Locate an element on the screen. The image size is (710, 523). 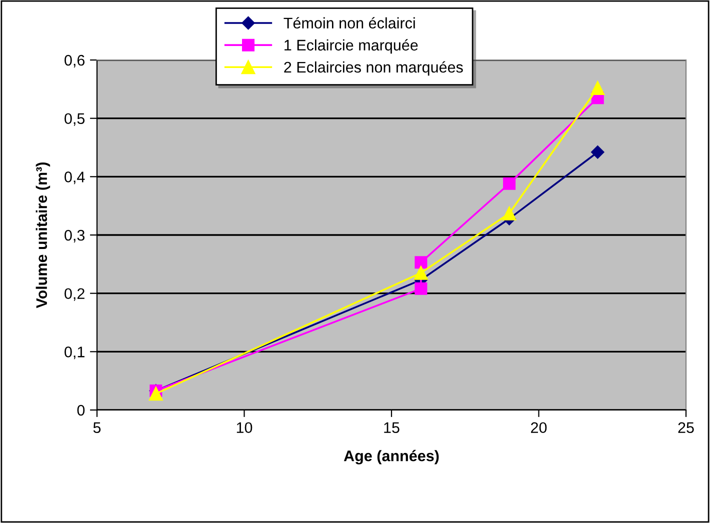
y-tick-label: 0 is located at coordinates (81, 410).